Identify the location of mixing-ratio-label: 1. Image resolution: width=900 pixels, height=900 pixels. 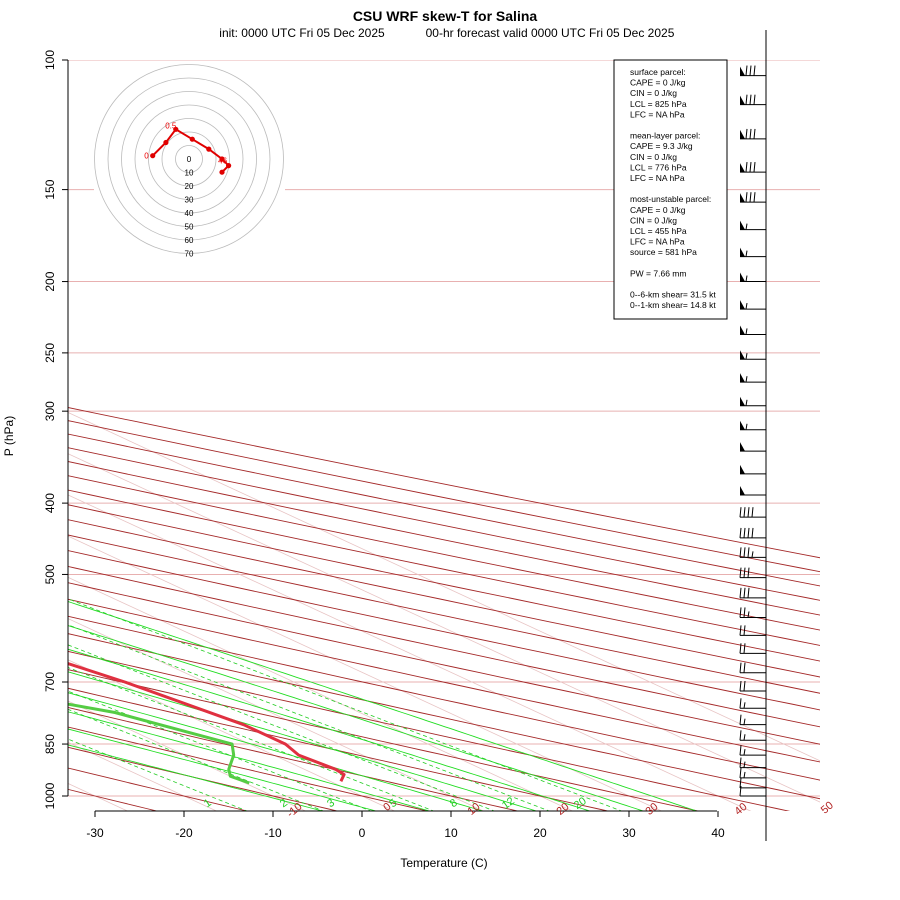
(208, 803).